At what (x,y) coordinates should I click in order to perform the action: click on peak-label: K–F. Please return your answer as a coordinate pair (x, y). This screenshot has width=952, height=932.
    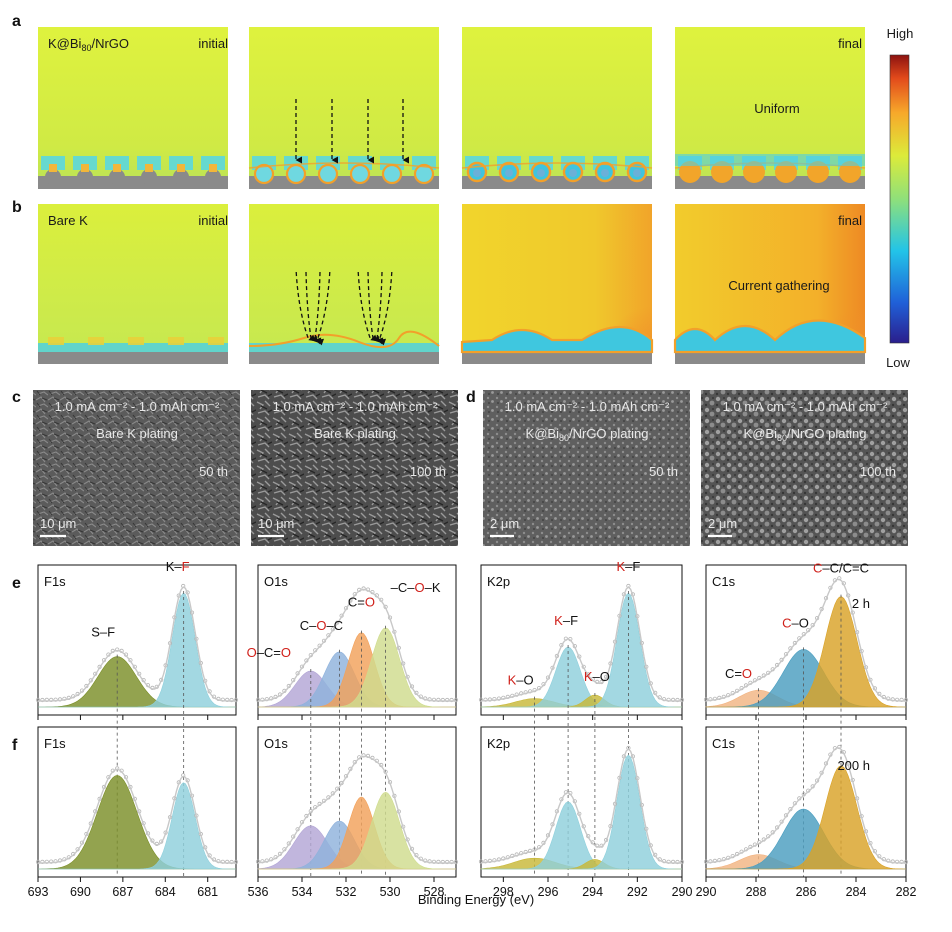
    Looking at the image, I should click on (566, 620).